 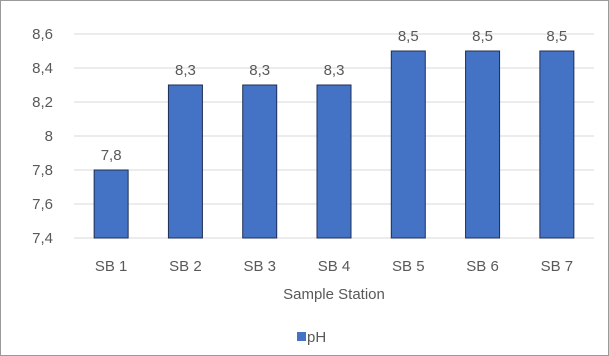 I want to click on y-tick-label: 7,4, so click(x=42, y=238).